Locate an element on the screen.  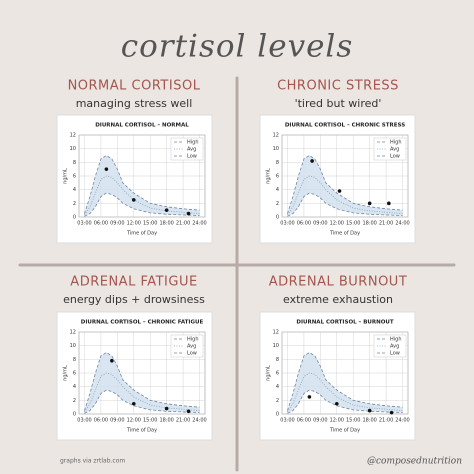
panel-heading: NORMAL CORTISOL is located at coordinates (134, 86).